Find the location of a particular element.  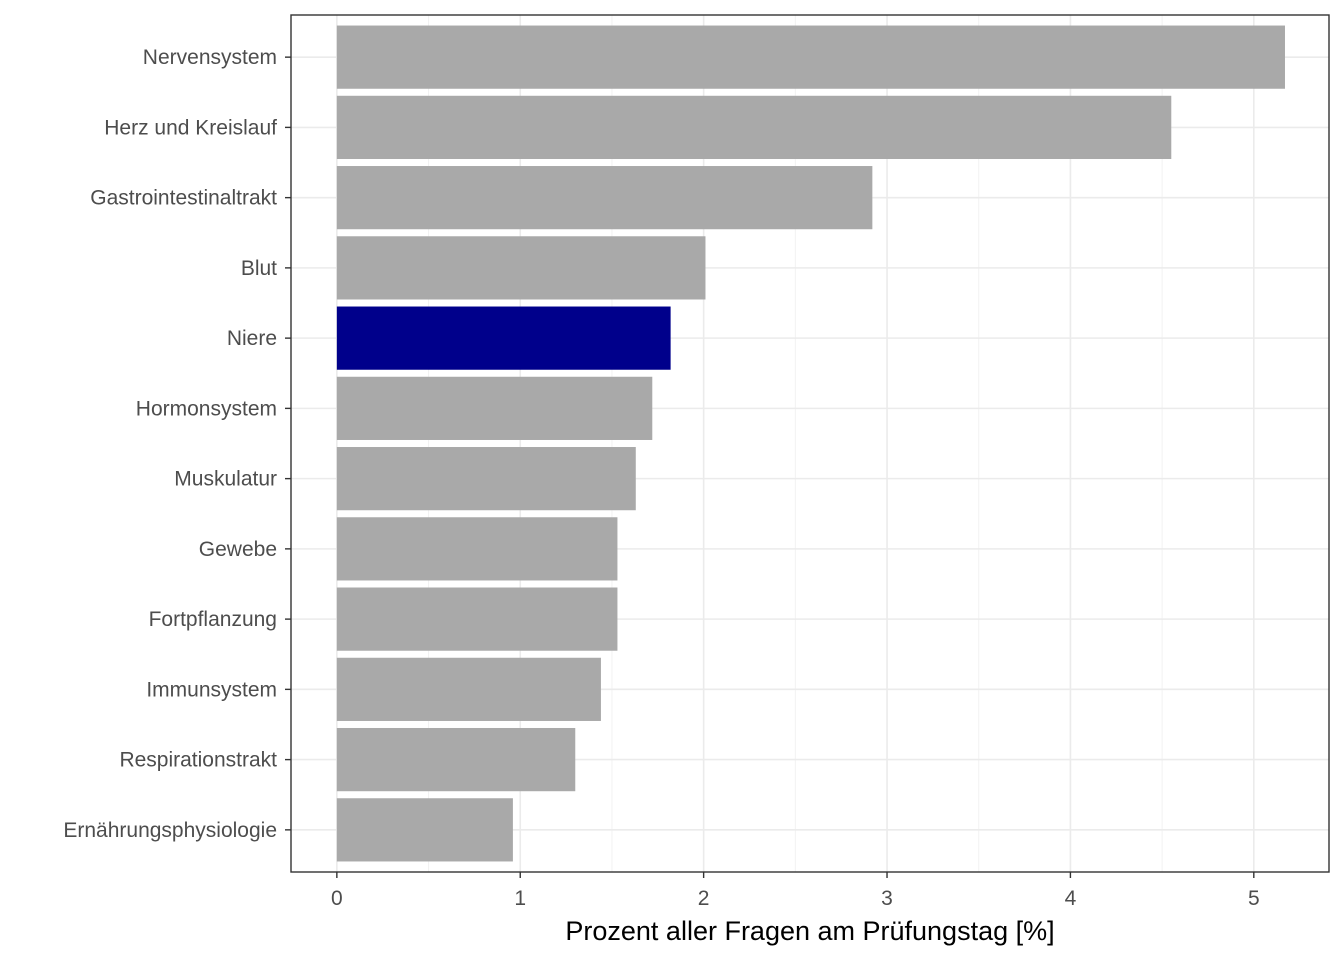

x-axis: 0 1 2 3 4 5 is located at coordinates (795, 891).